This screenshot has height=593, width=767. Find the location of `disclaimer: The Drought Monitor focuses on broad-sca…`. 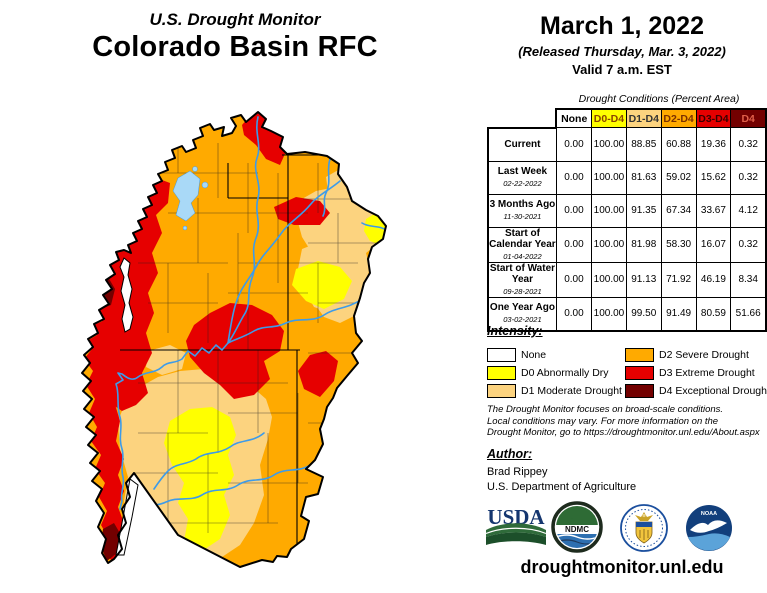

disclaimer: The Drought Monitor focuses on broad-sca… is located at coordinates (627, 421).